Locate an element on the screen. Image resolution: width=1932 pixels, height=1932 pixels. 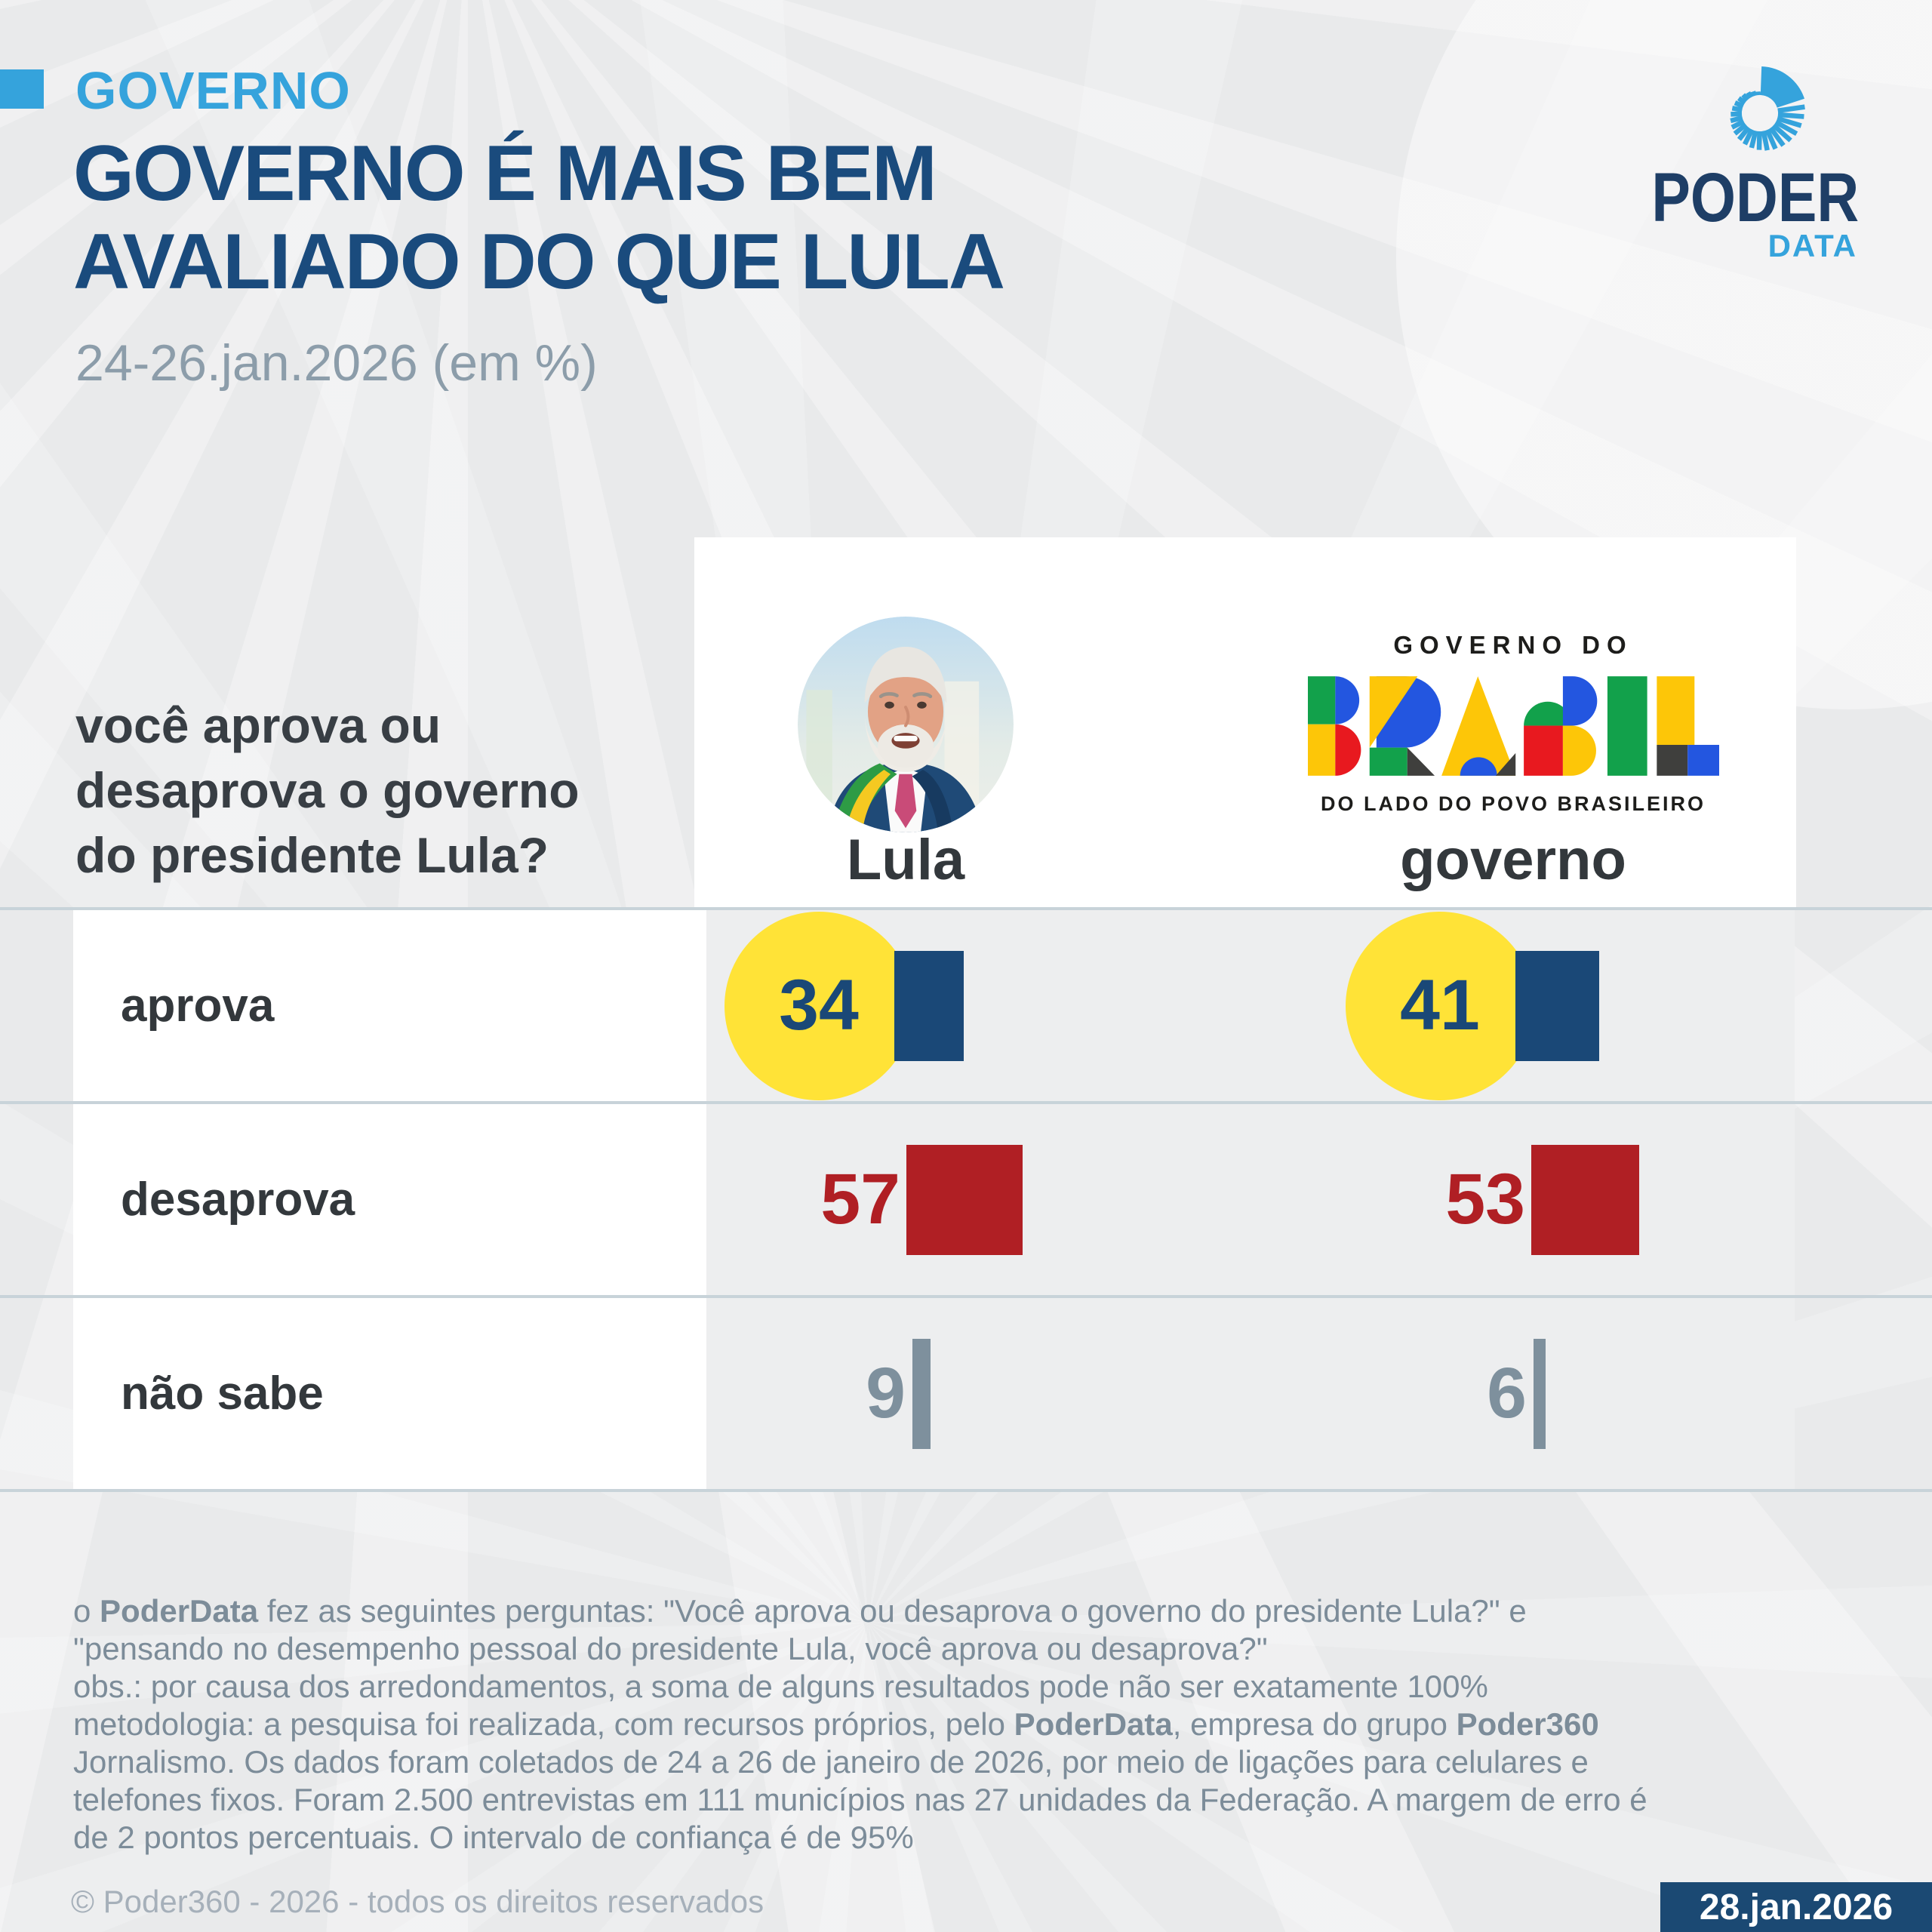
value-nao-sabe-lula: 9 is located at coordinates (886, 1393).